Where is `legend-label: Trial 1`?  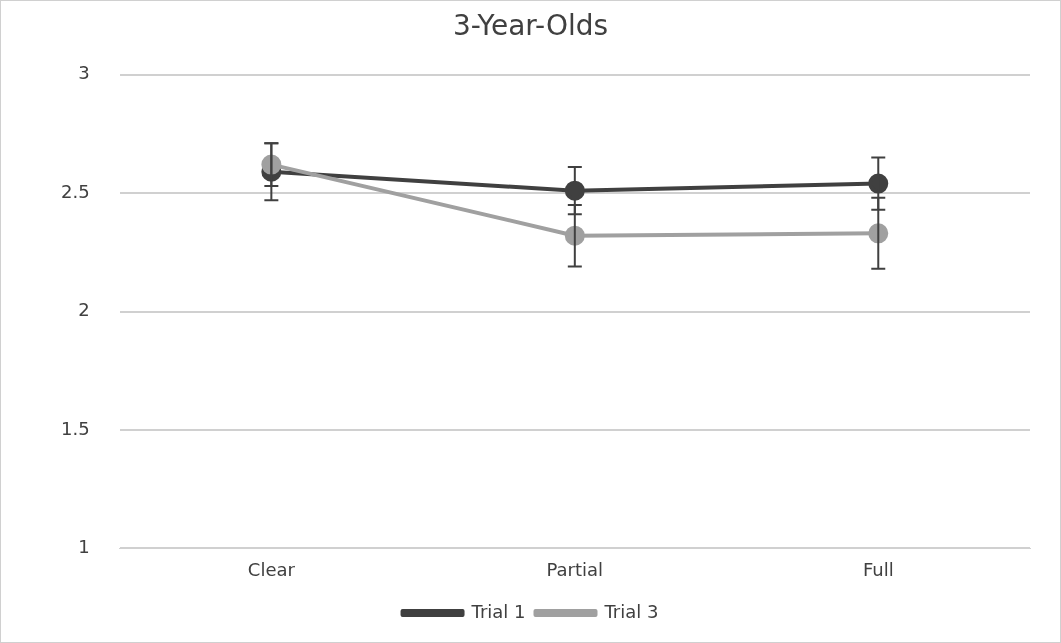
legend-label: Trial 1 is located at coordinates (498, 611).